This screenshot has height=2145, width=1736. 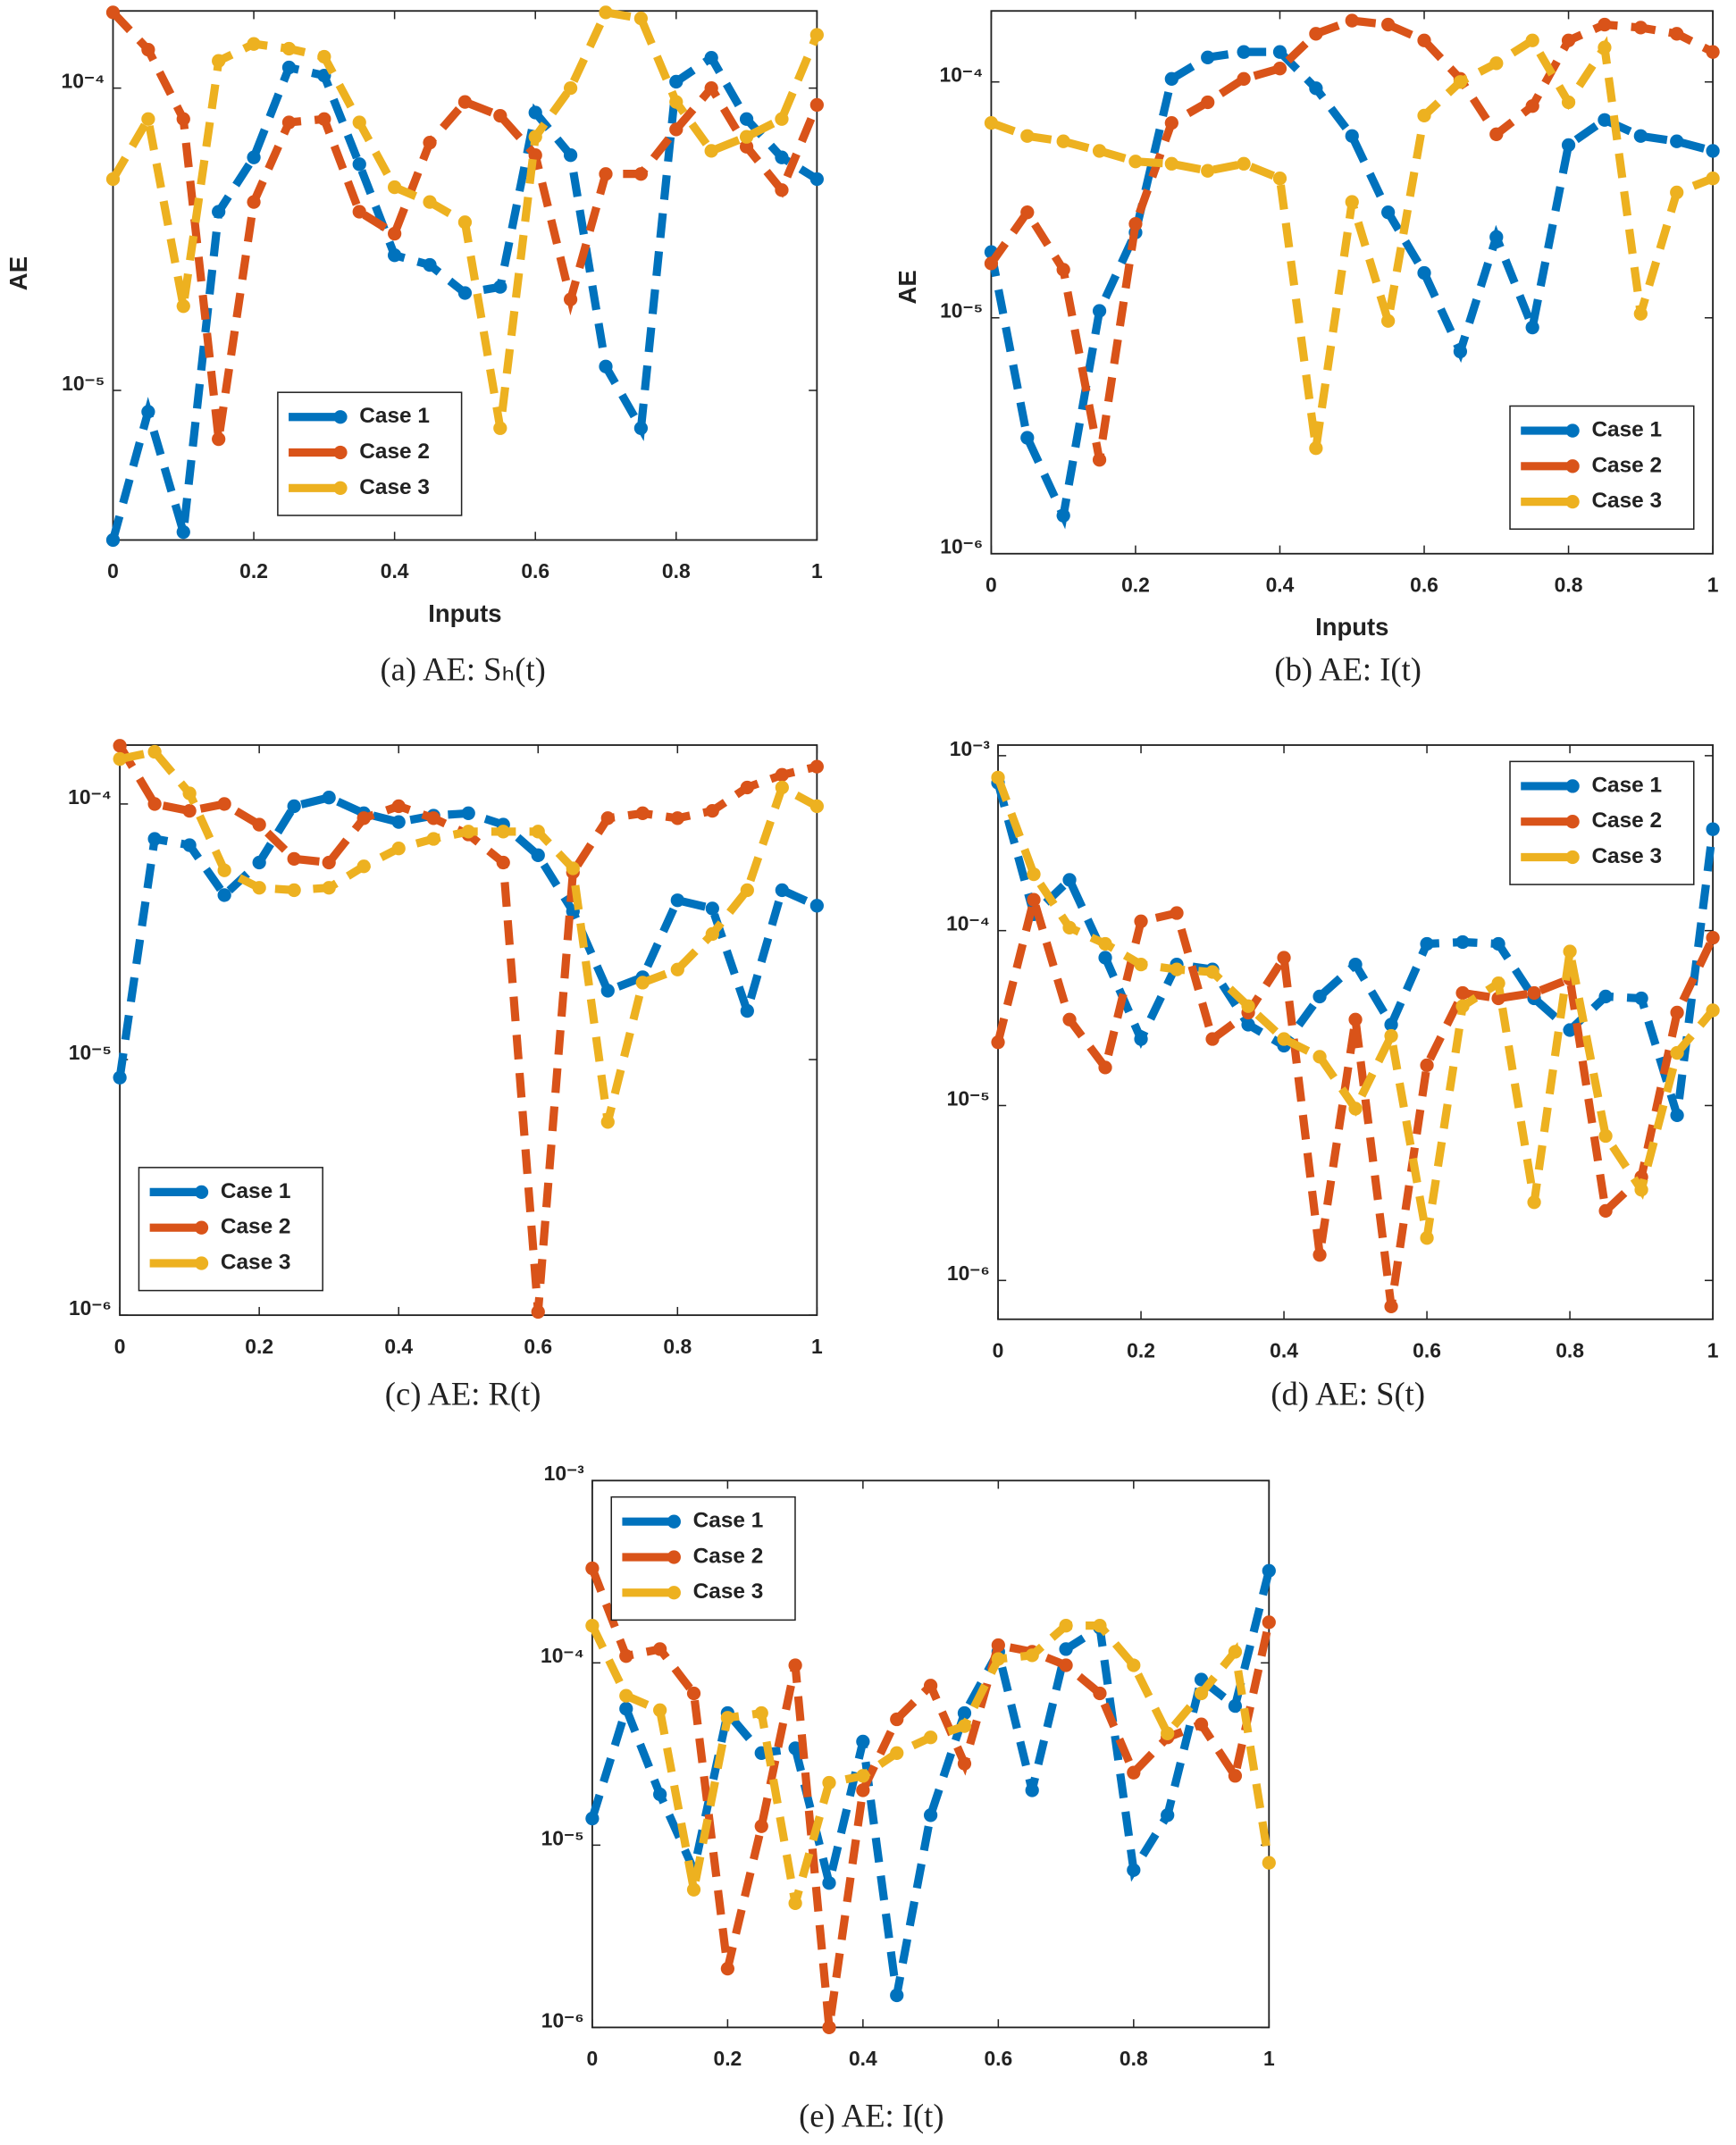 I want to click on y-axis-label: AE, so click(x=18, y=273).